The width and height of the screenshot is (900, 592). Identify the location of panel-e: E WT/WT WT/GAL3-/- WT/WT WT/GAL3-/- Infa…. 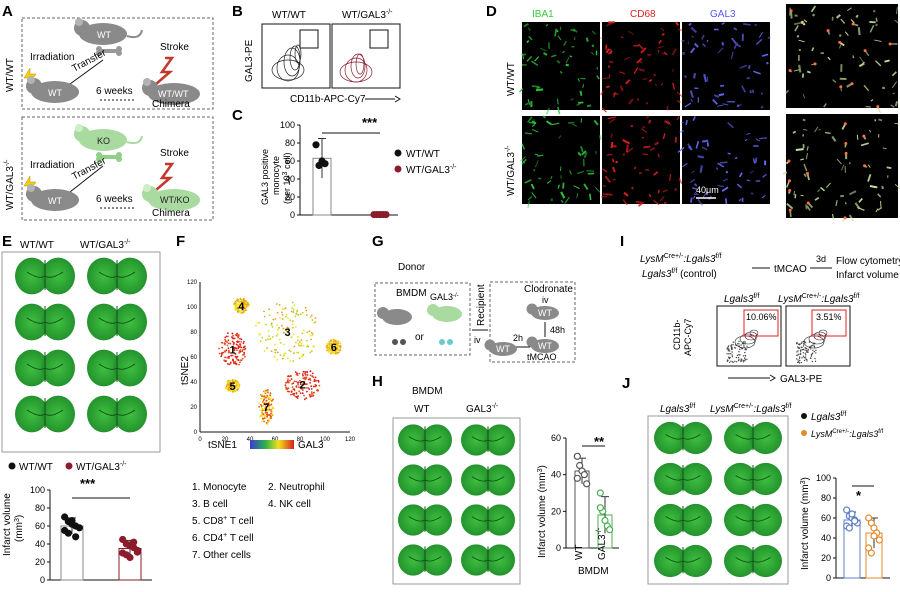
(81, 409).